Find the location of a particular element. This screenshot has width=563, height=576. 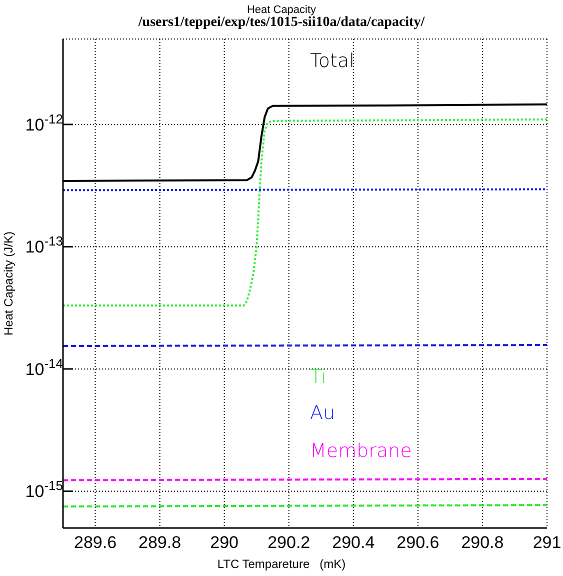

x-tick-label: 290 is located at coordinates (224, 542).